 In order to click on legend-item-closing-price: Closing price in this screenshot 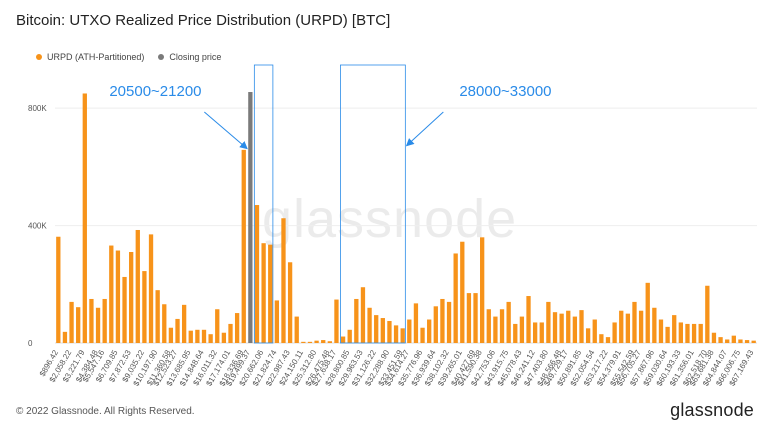, I will do `click(189, 57)`.